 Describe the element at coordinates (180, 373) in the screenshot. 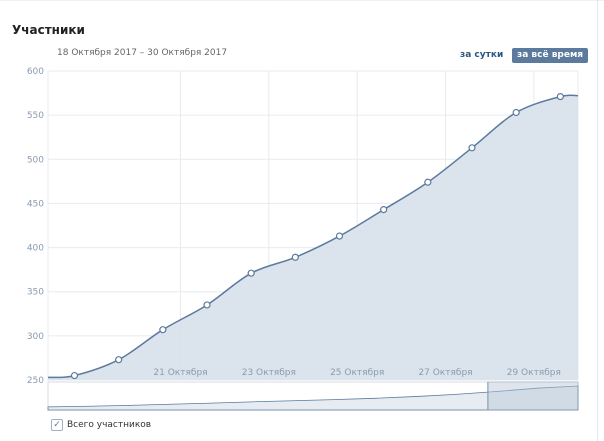

I see `x-tick-label: 21 Октября` at that location.